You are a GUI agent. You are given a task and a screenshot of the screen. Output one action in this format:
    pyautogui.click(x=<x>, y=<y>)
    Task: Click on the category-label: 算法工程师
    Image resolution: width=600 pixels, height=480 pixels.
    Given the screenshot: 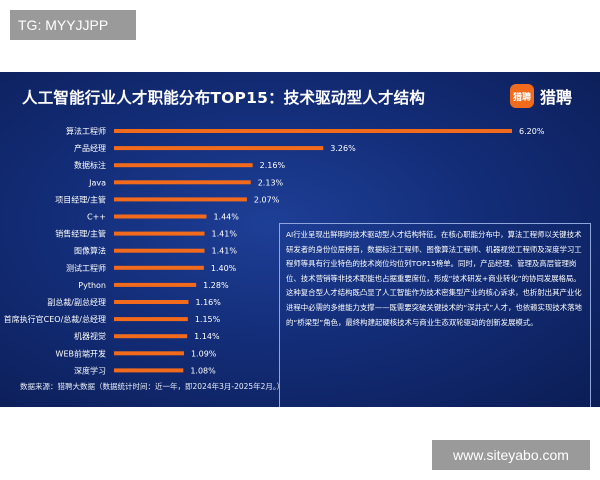 What is the action you would take?
    pyautogui.click(x=86, y=131)
    